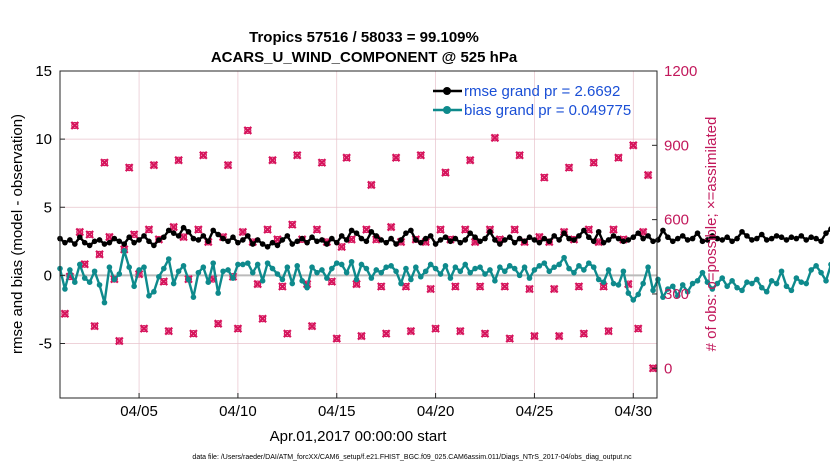  What do you see at coordinates (447, 91) in the screenshot?
I see `legend-rmse-marker` at bounding box center [447, 91].